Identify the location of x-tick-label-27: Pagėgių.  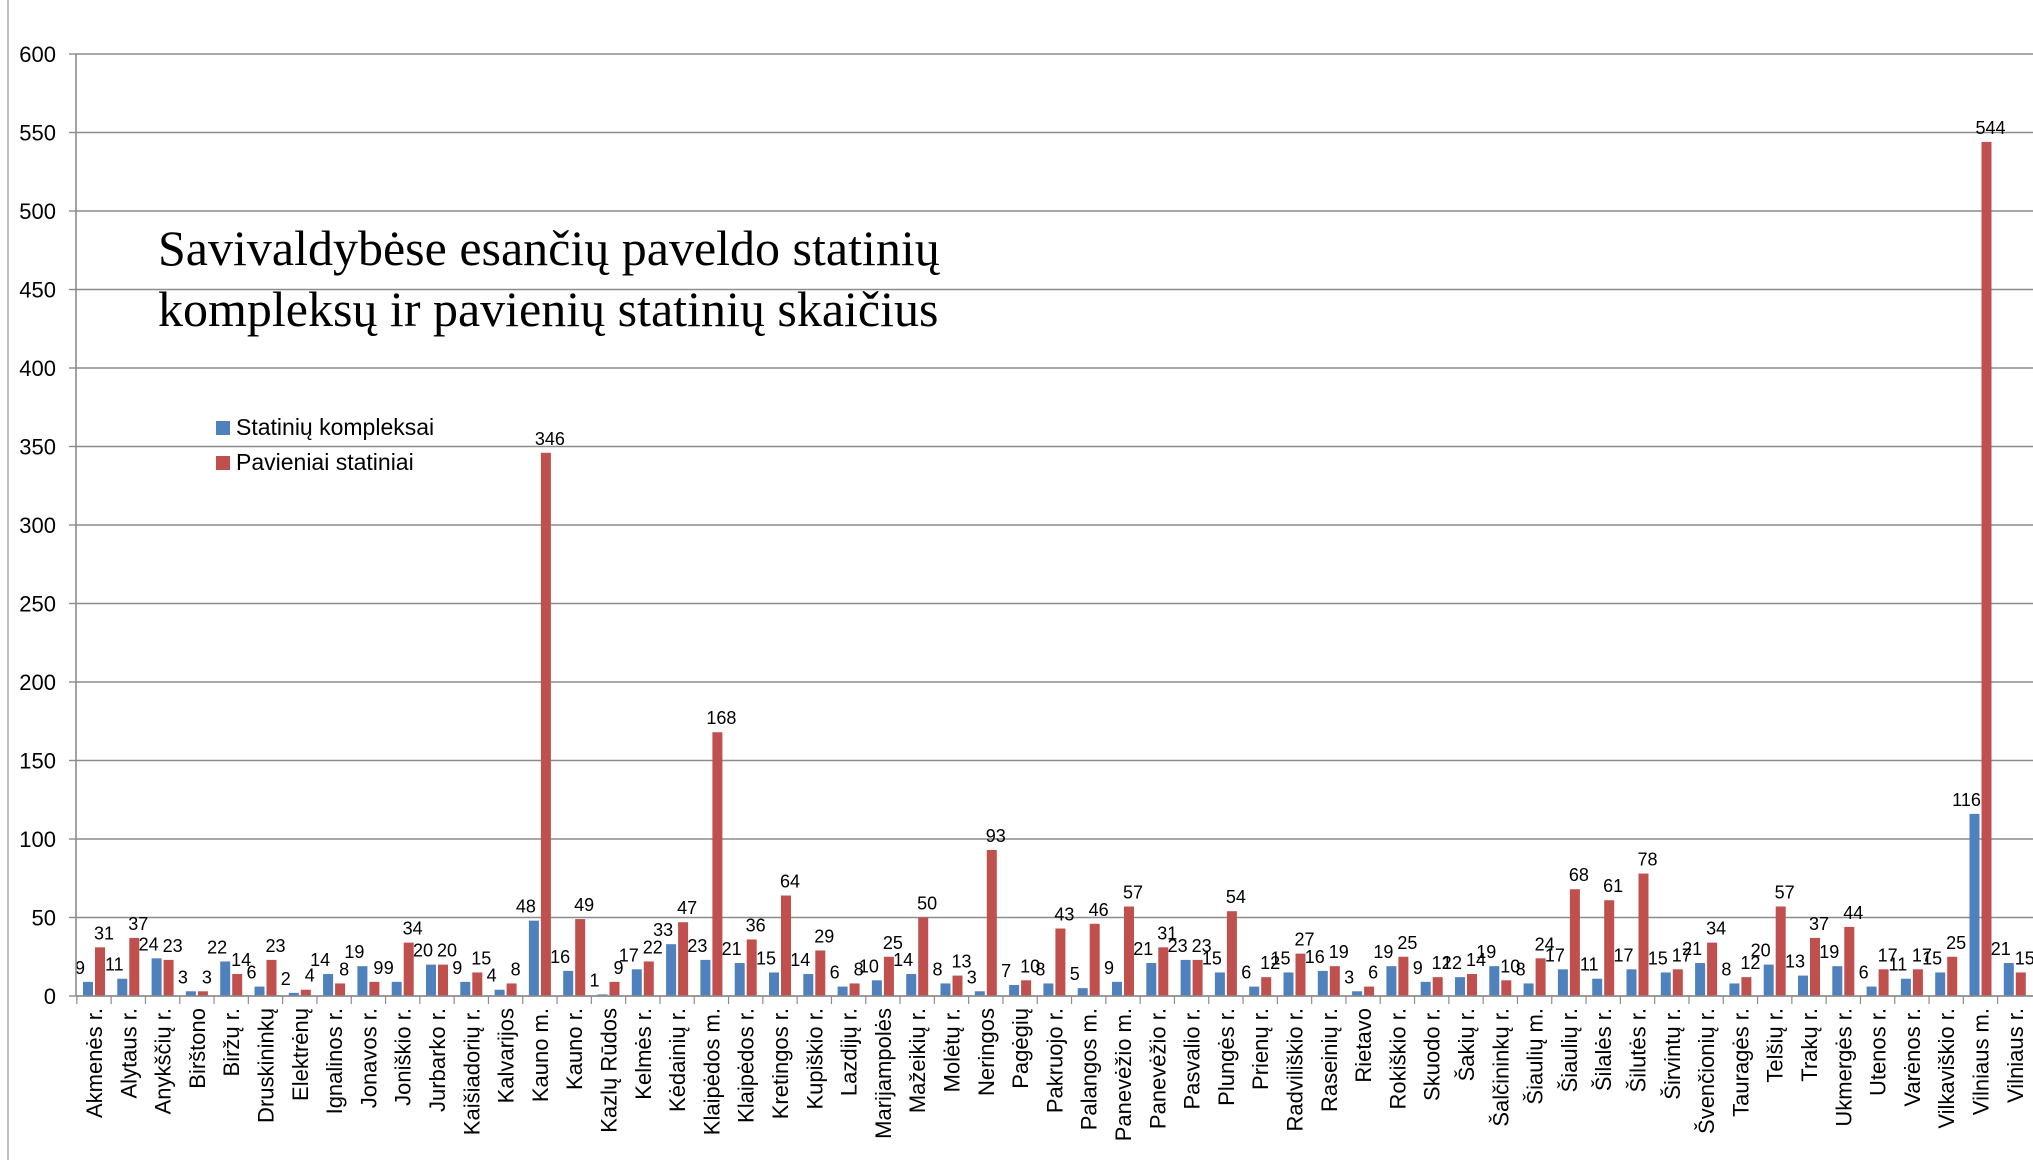
(1020, 1048).